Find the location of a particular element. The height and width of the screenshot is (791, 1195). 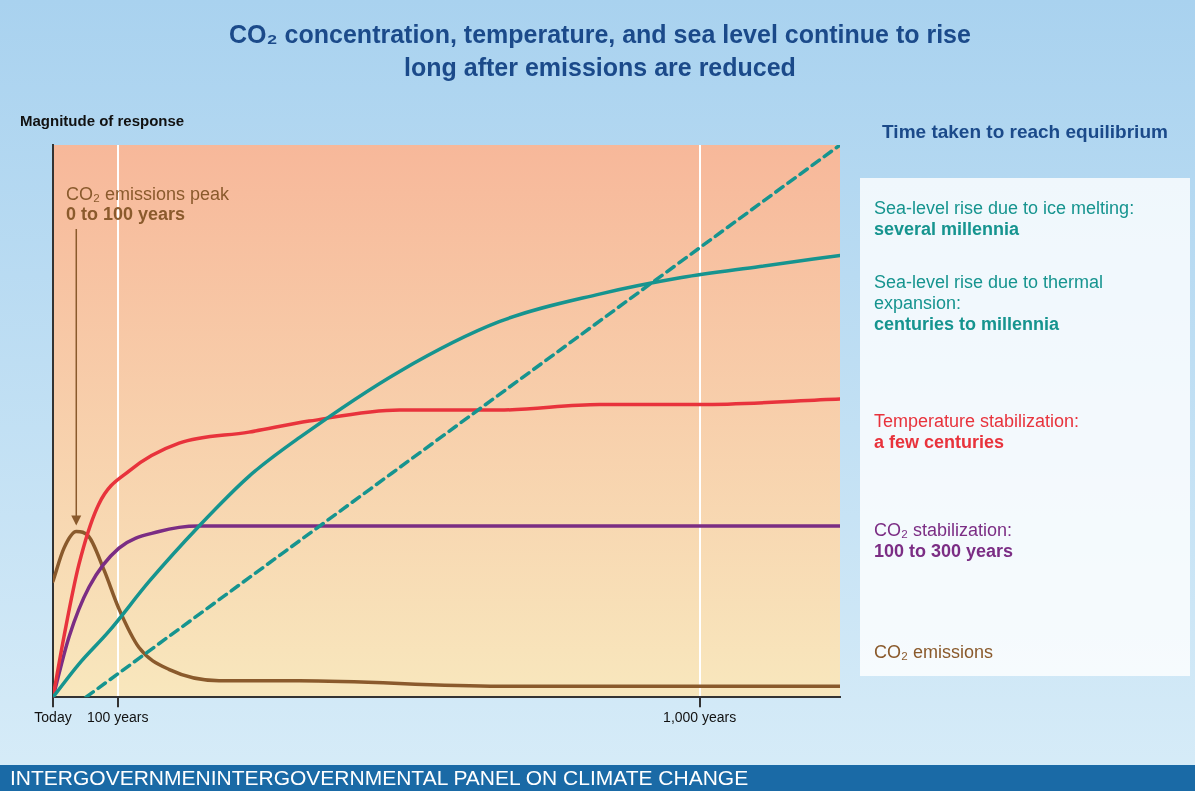

text: 100 to 300 years is located at coordinates (944, 551).